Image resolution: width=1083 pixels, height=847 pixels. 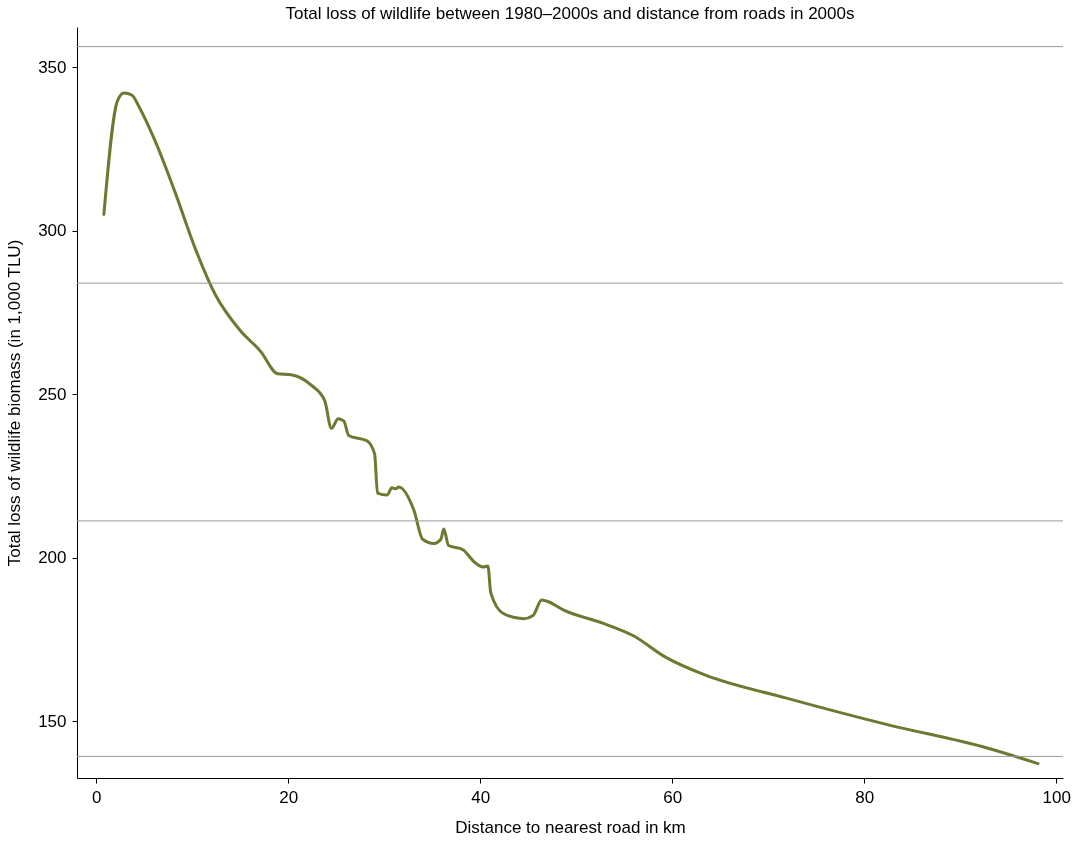 What do you see at coordinates (289, 797) in the screenshot?
I see `x-tick-label: 20` at bounding box center [289, 797].